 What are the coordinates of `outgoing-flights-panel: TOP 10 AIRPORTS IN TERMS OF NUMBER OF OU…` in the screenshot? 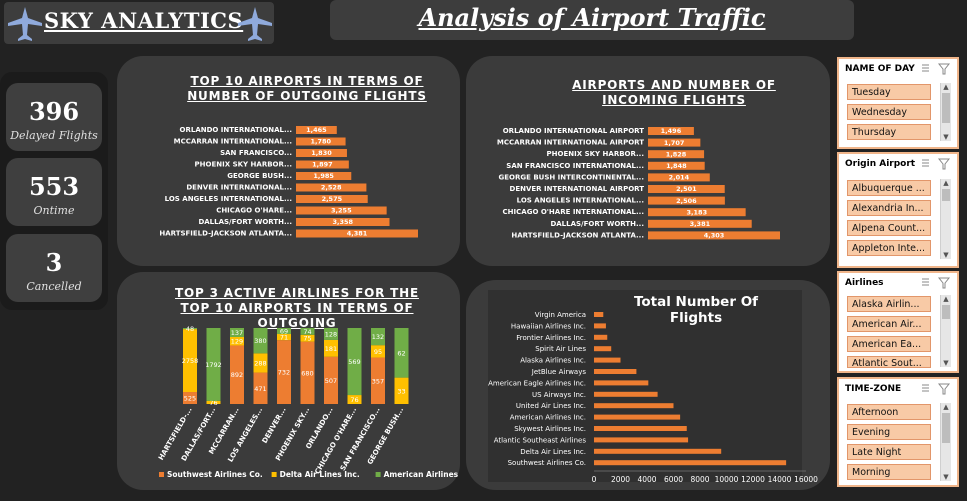 It's located at (288, 161).